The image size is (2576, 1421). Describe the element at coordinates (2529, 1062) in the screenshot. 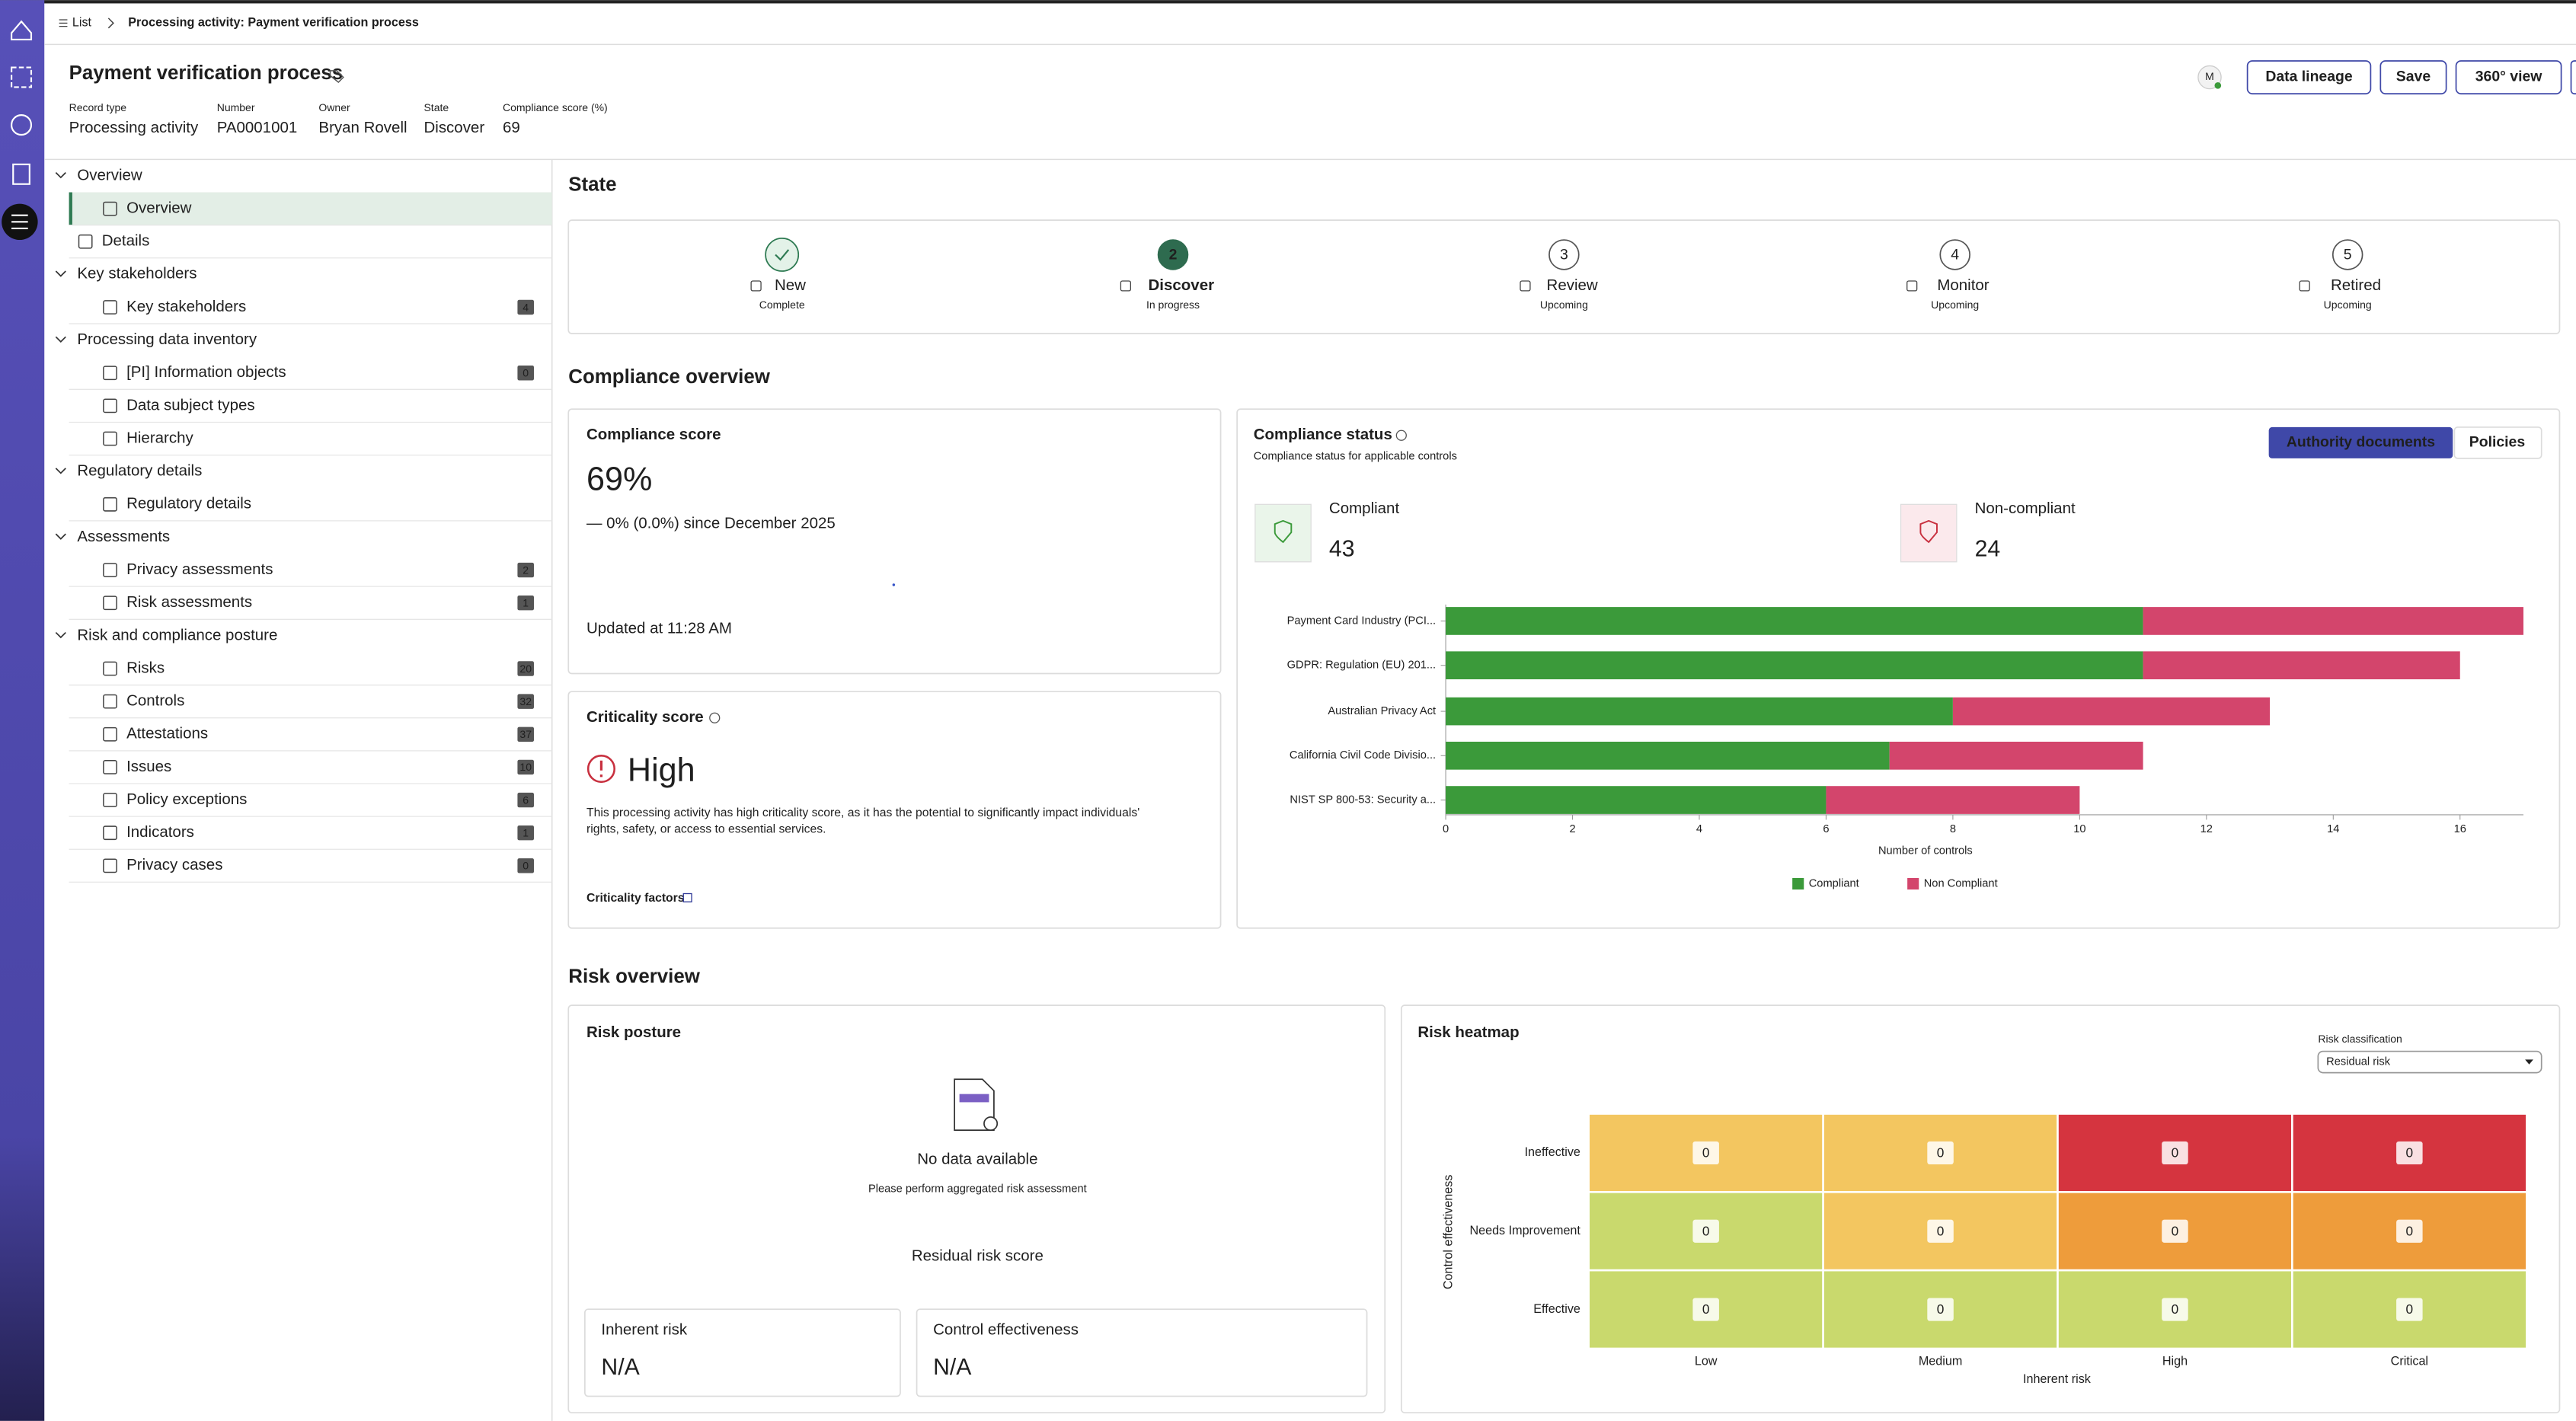

I see `select-caret` at that location.